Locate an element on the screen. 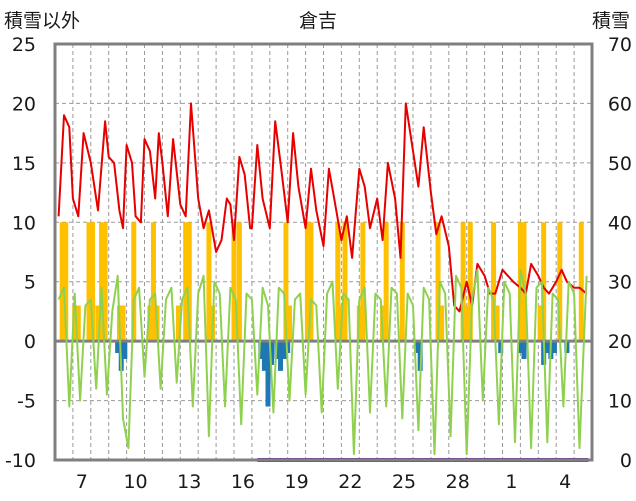 This screenshot has width=636, height=501. y-left-tick-label: -10 is located at coordinates (20, 461).